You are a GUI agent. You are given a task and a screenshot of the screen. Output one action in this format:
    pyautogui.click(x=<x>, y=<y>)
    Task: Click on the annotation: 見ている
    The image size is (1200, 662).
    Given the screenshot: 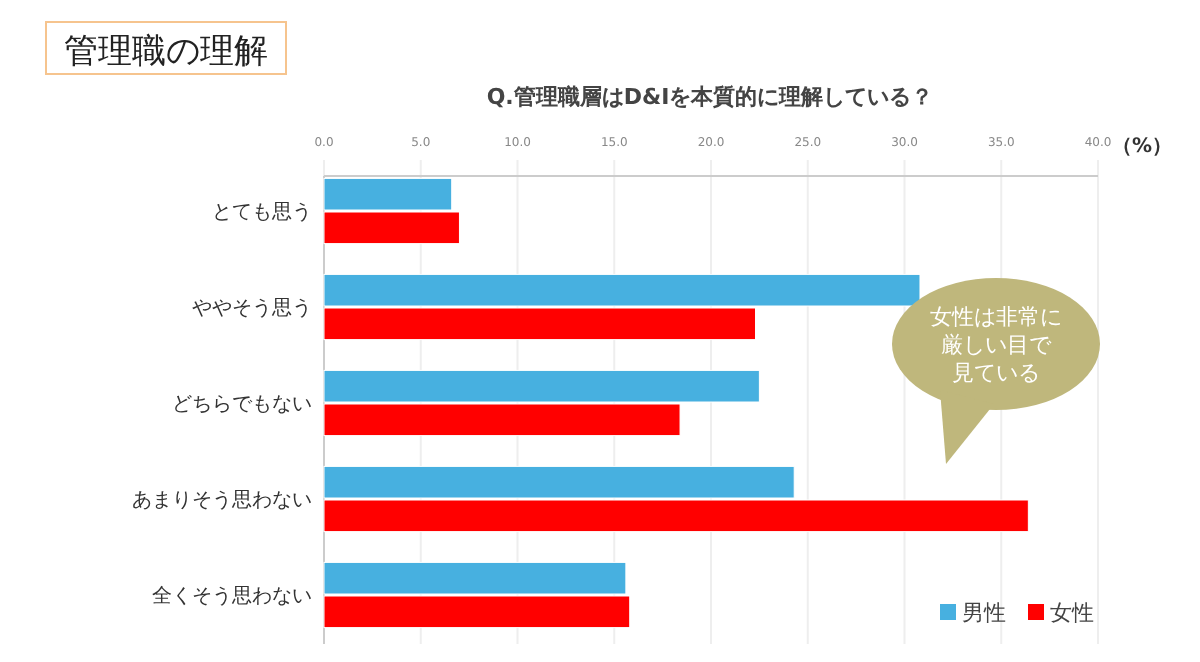 What is the action you would take?
    pyautogui.click(x=996, y=373)
    